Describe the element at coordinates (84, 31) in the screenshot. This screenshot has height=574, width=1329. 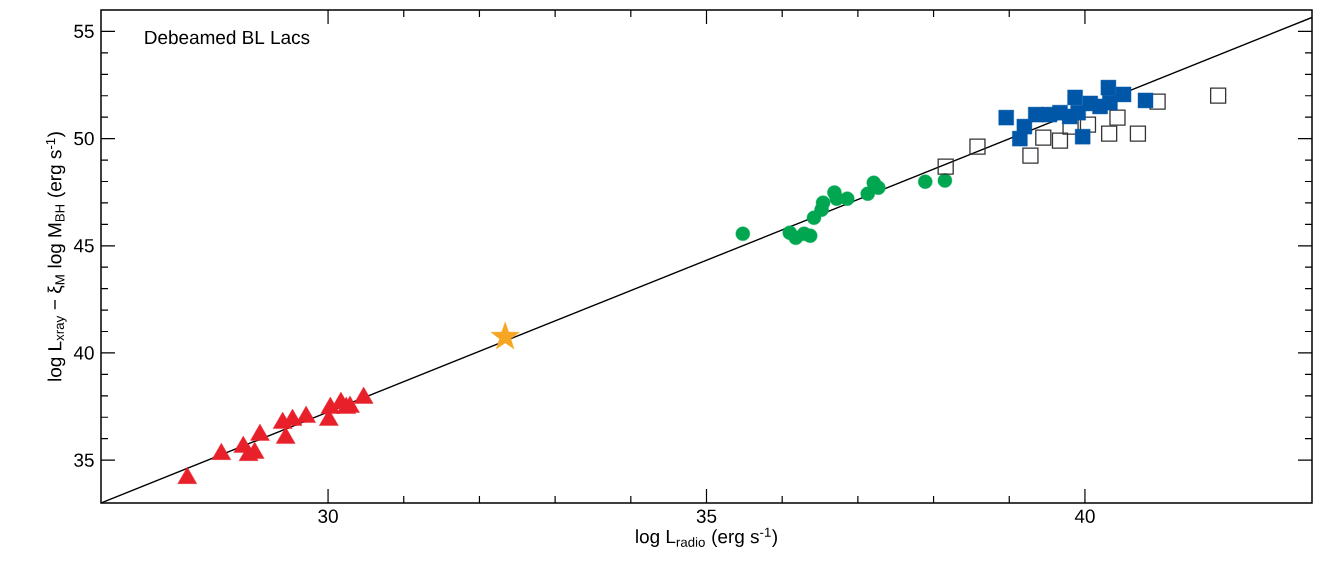
I see `y-tick-label: 55` at that location.